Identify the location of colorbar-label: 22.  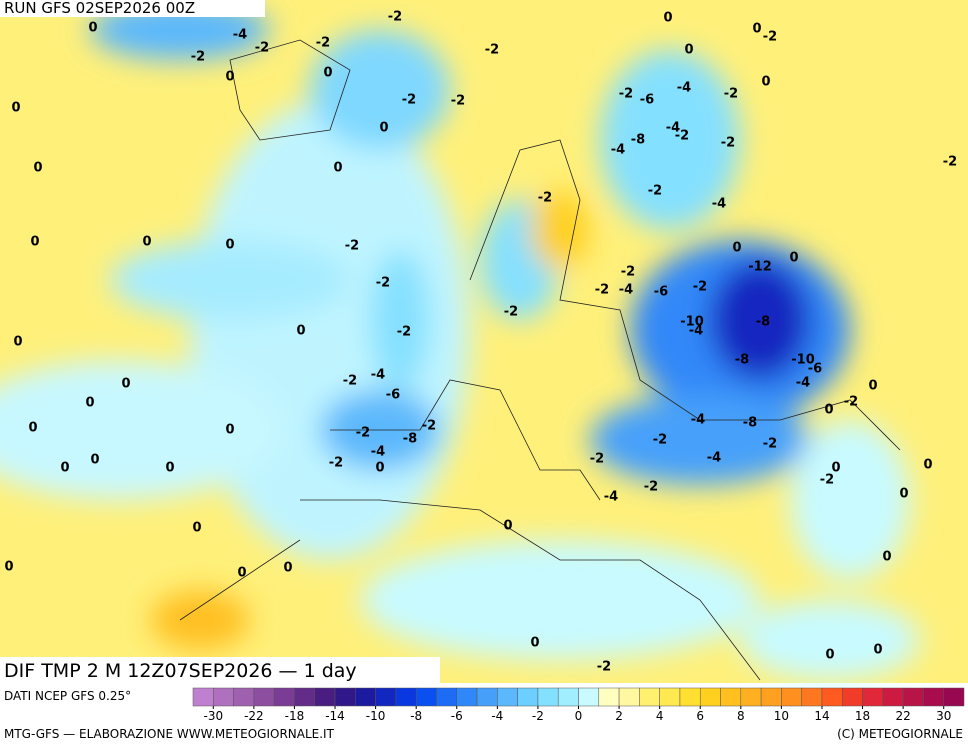
(902, 716).